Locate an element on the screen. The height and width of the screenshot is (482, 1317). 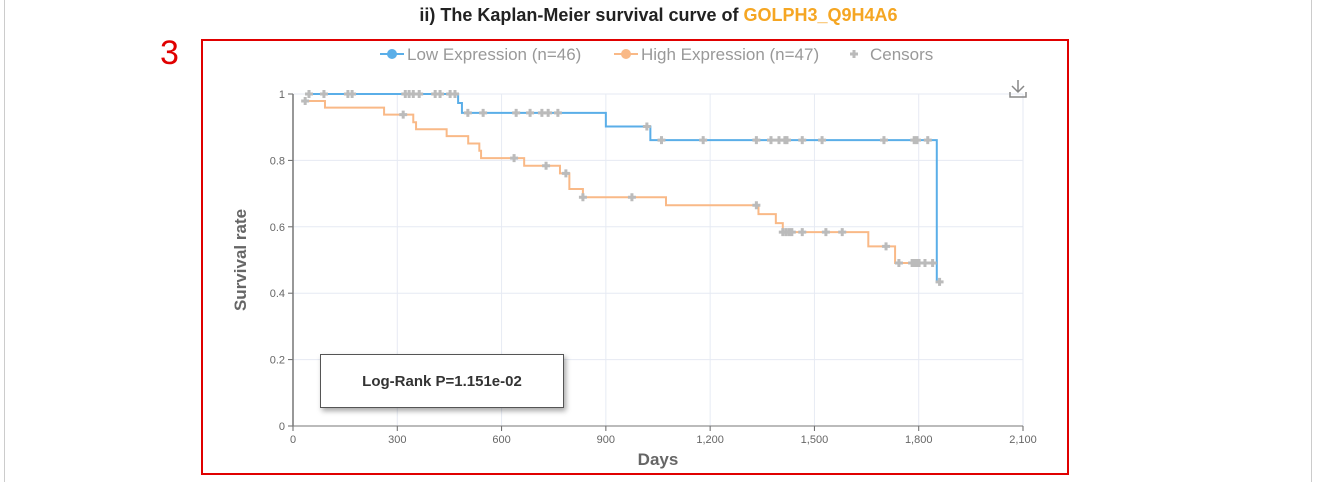
log-rank-annotation: Log-Rank P=1.151e-02 is located at coordinates (442, 381).